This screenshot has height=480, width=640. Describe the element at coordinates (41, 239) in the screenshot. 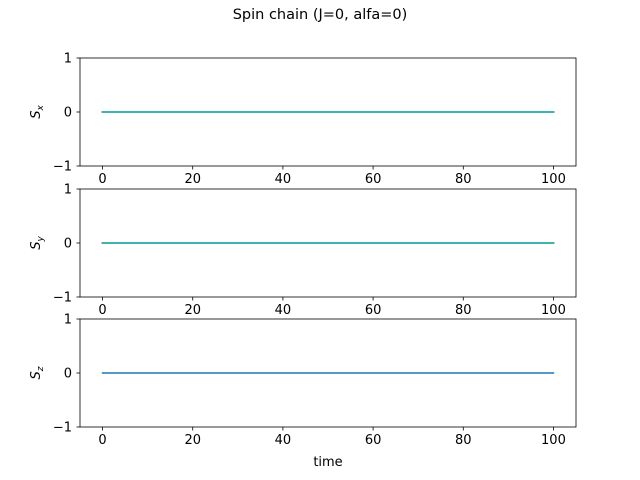

I see `sy-y-label-subscript: y` at that location.